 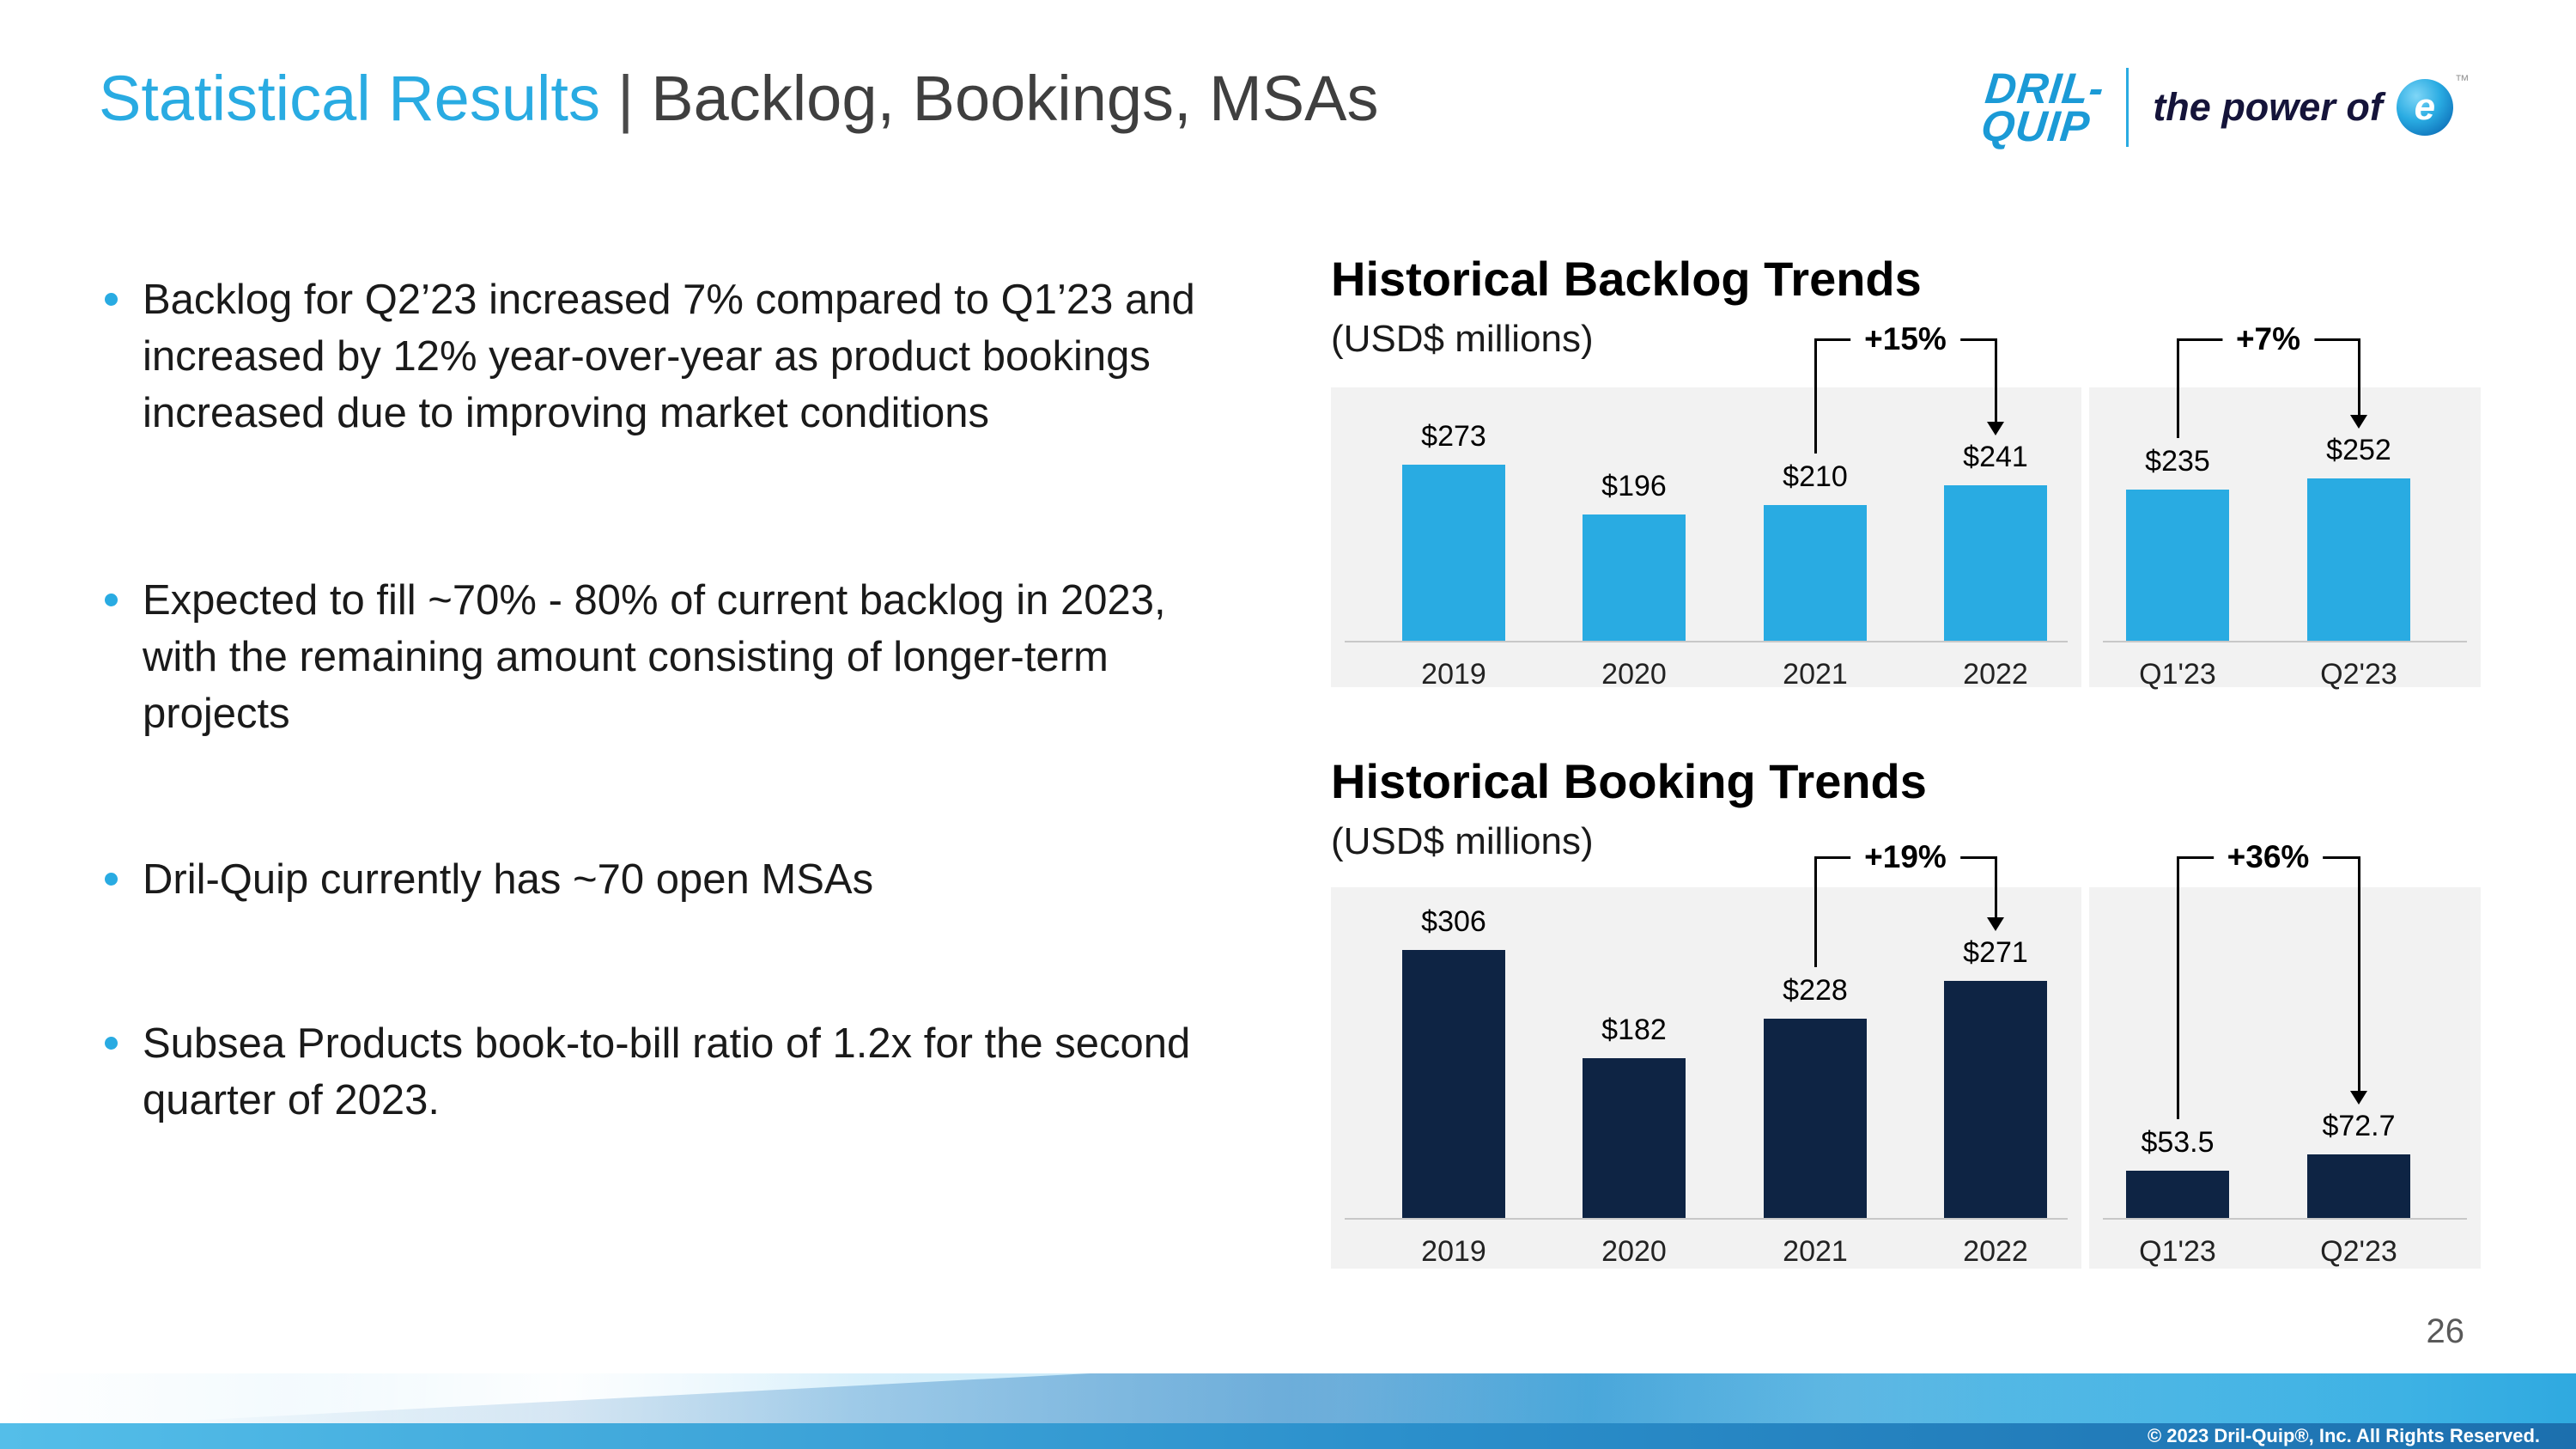 I want to click on bullet-text: Dril-Quip currently has ~70 open MSAs, so click(x=508, y=879).